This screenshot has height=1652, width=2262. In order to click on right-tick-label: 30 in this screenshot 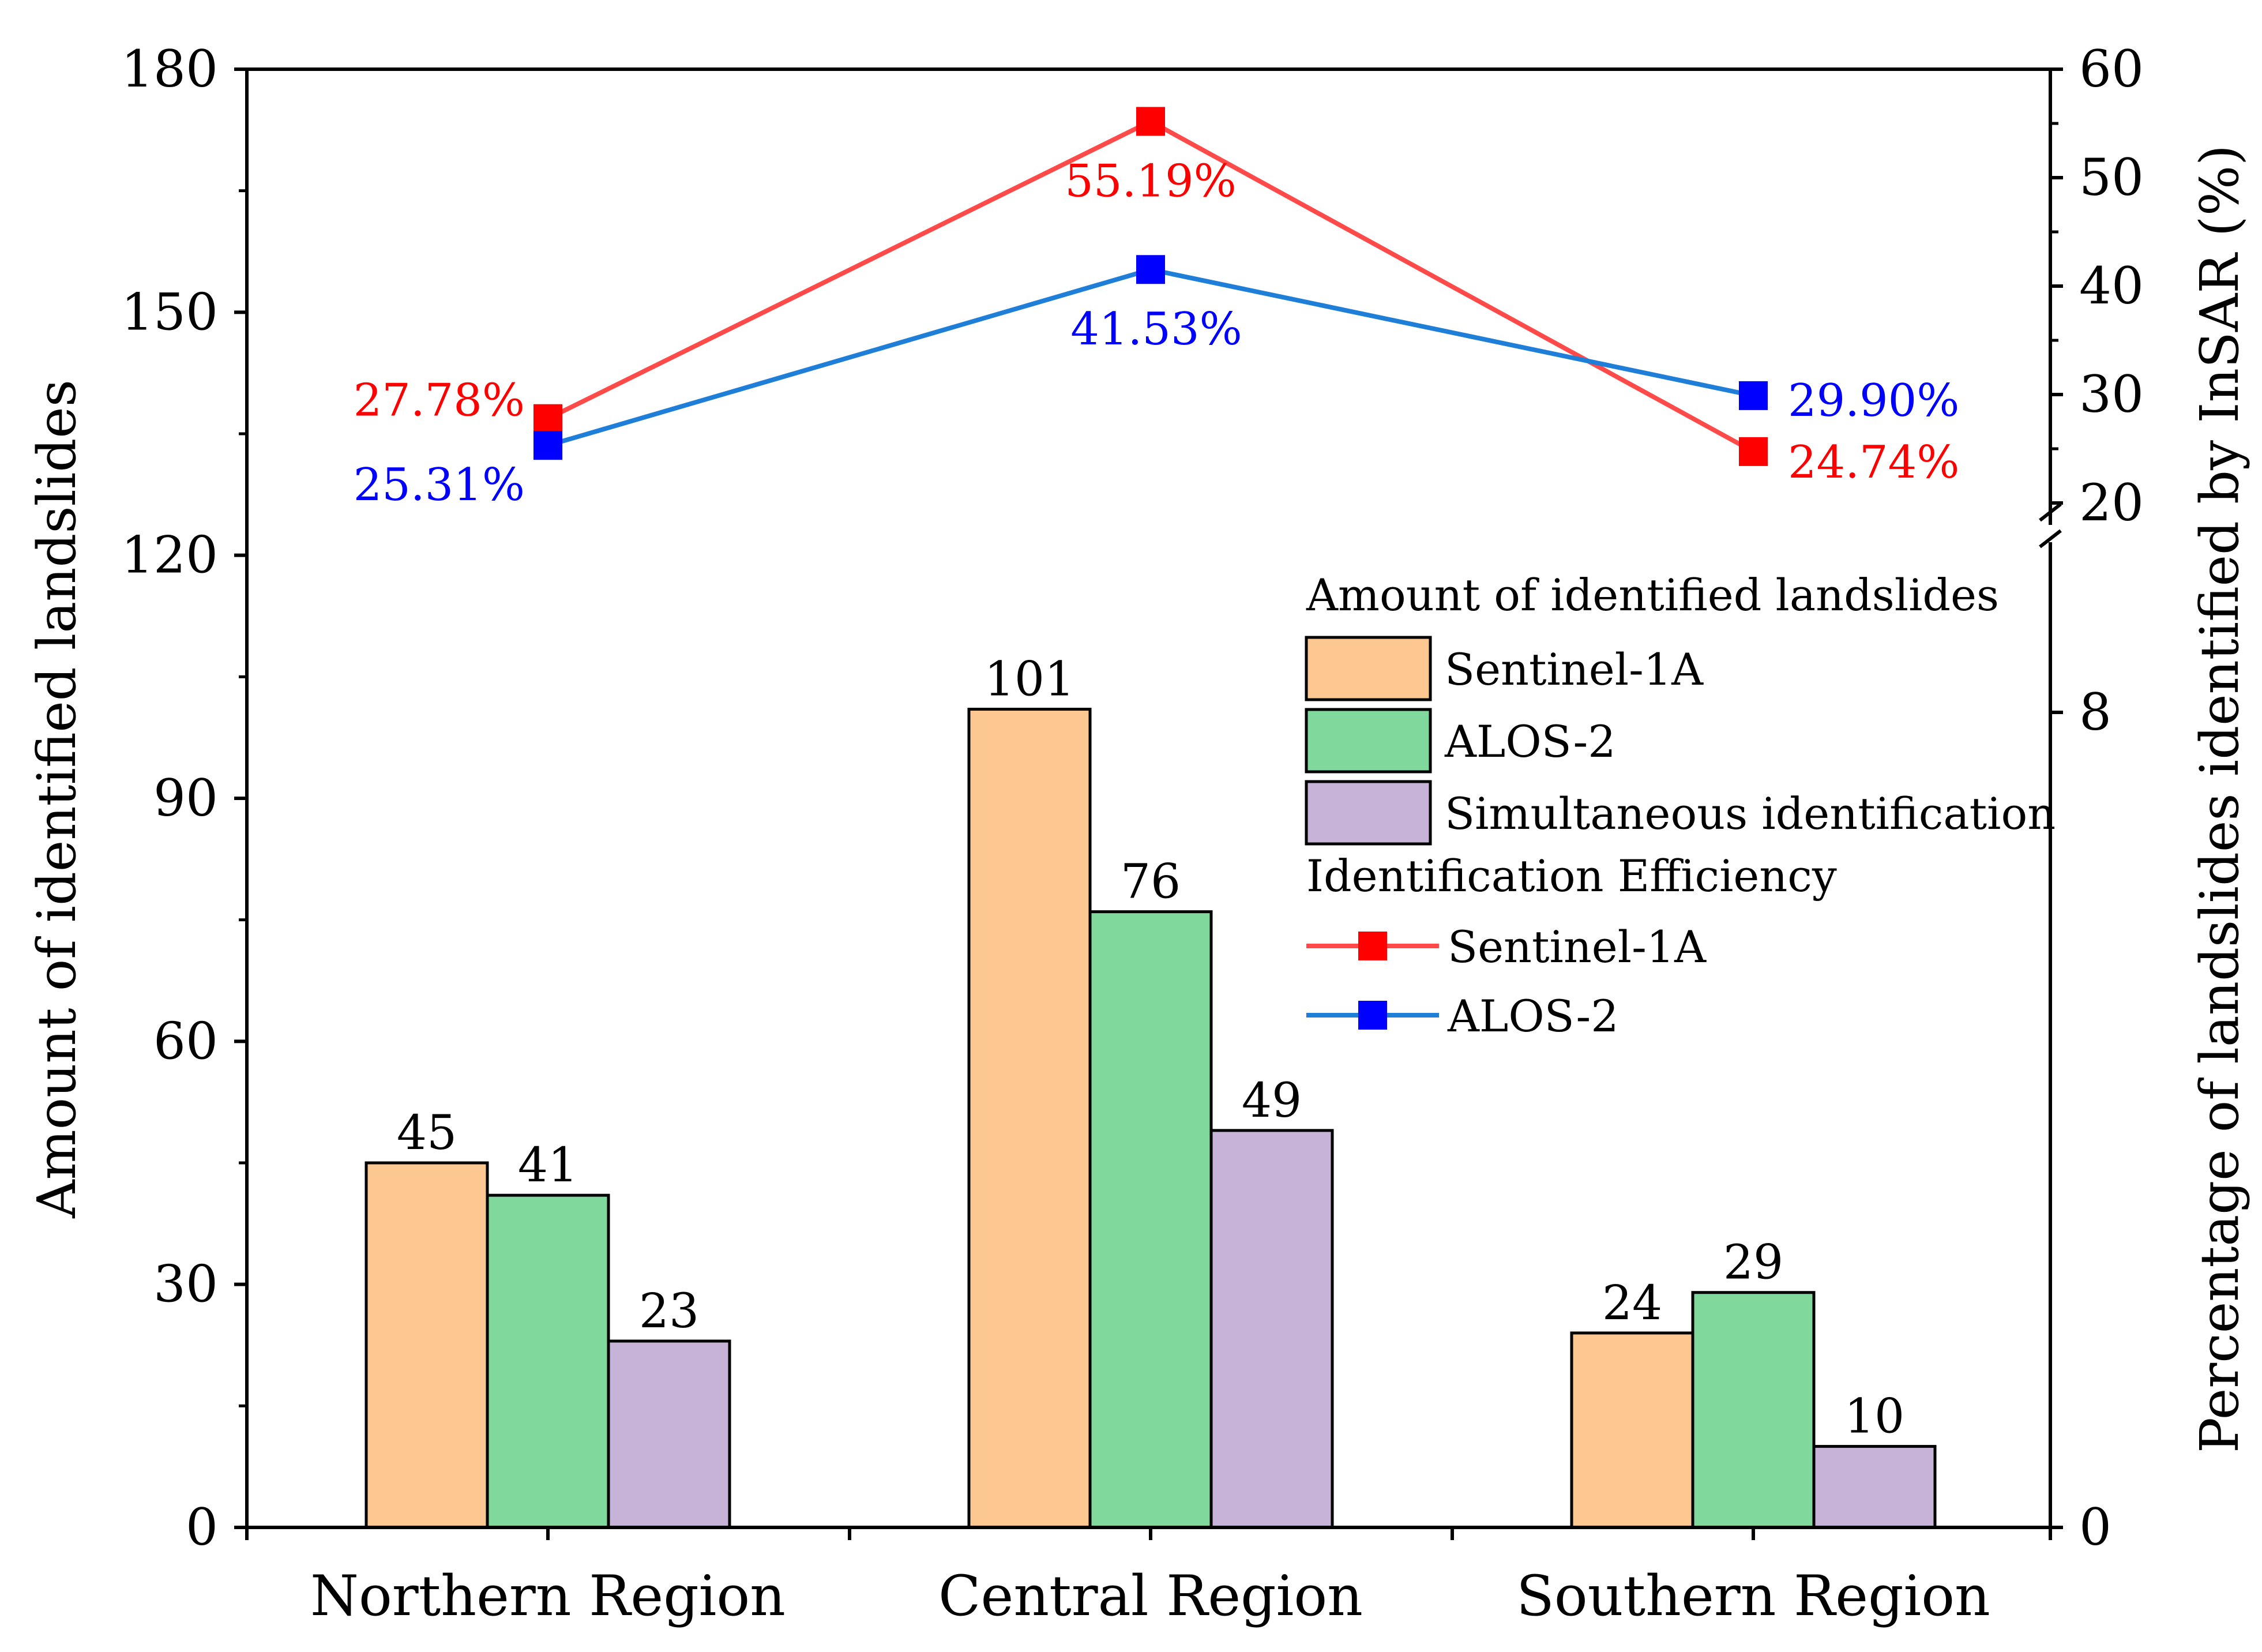, I will do `click(2111, 395)`.